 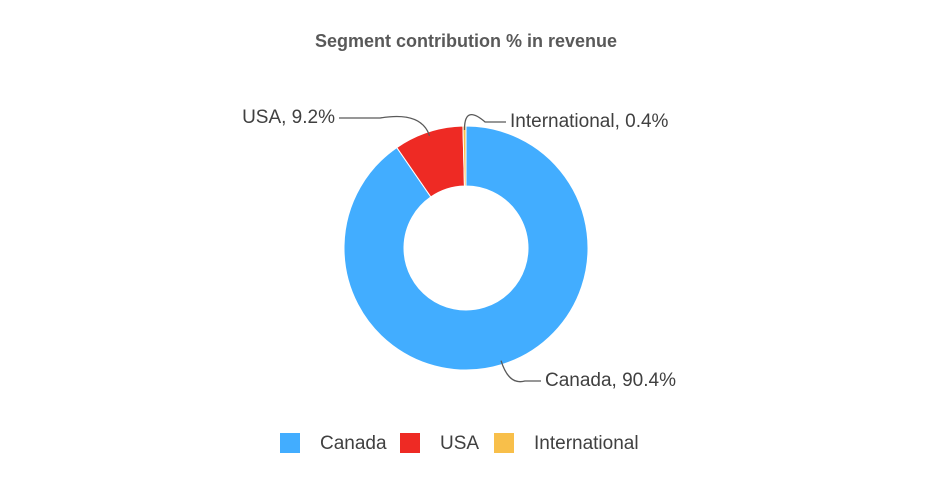 I want to click on data-label: USA, 9.2%, so click(x=288, y=117).